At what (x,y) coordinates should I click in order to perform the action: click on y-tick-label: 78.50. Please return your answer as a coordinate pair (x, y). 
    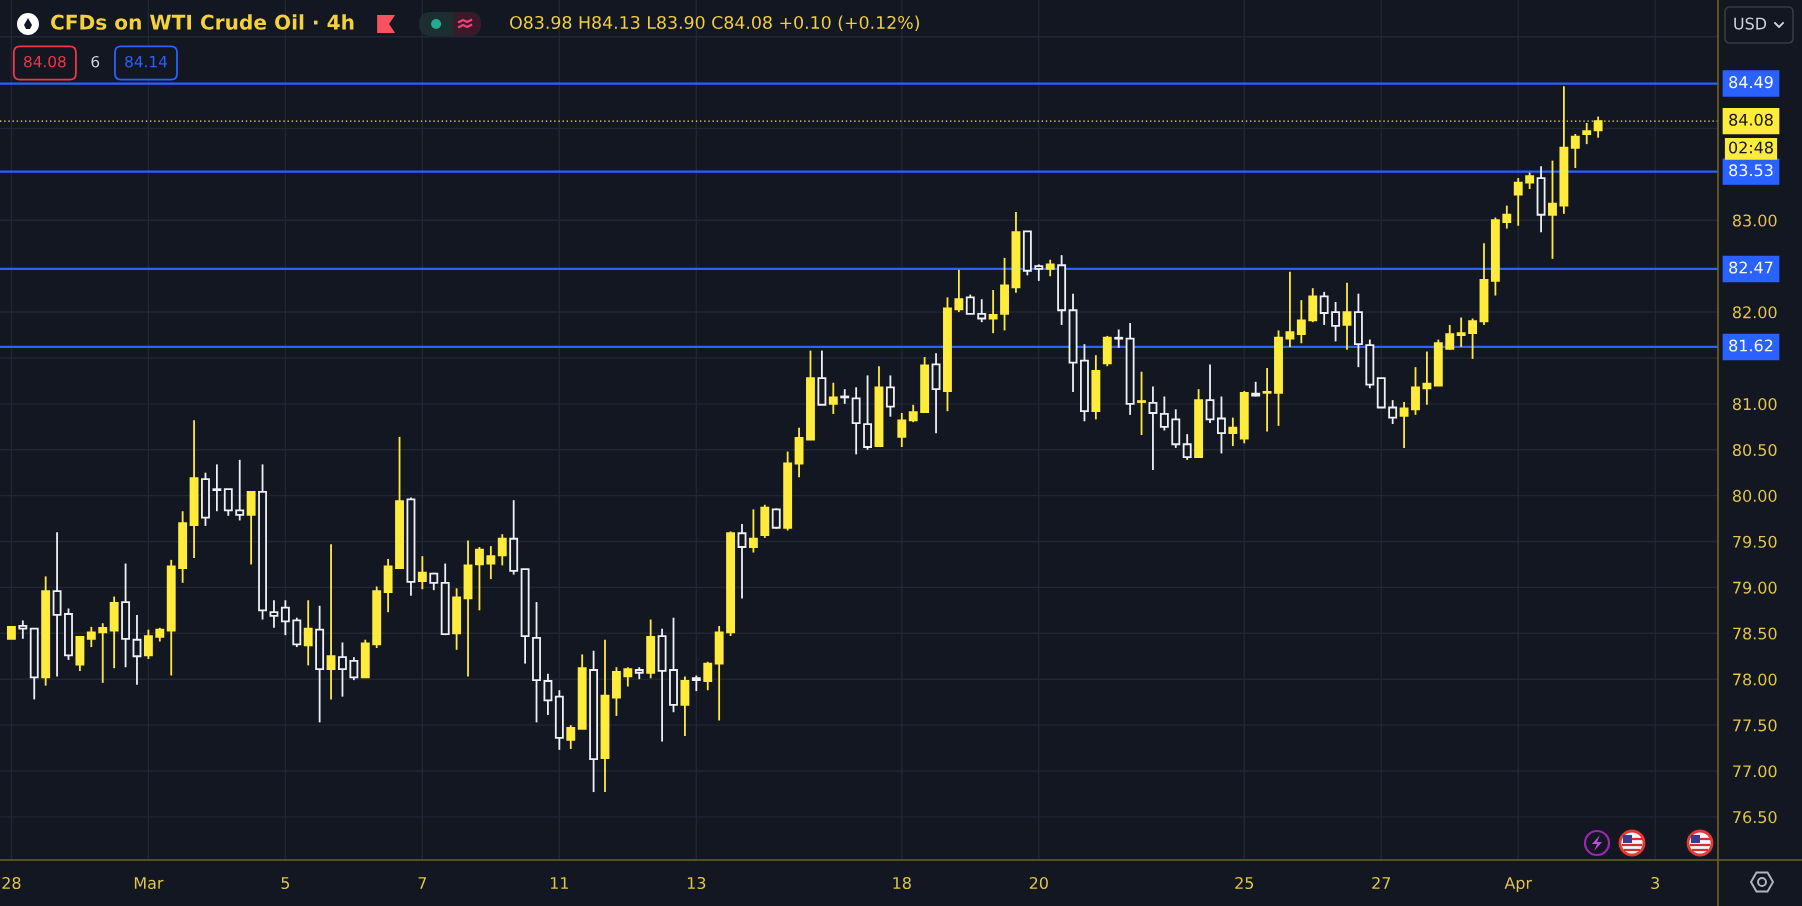
    Looking at the image, I should click on (1755, 633).